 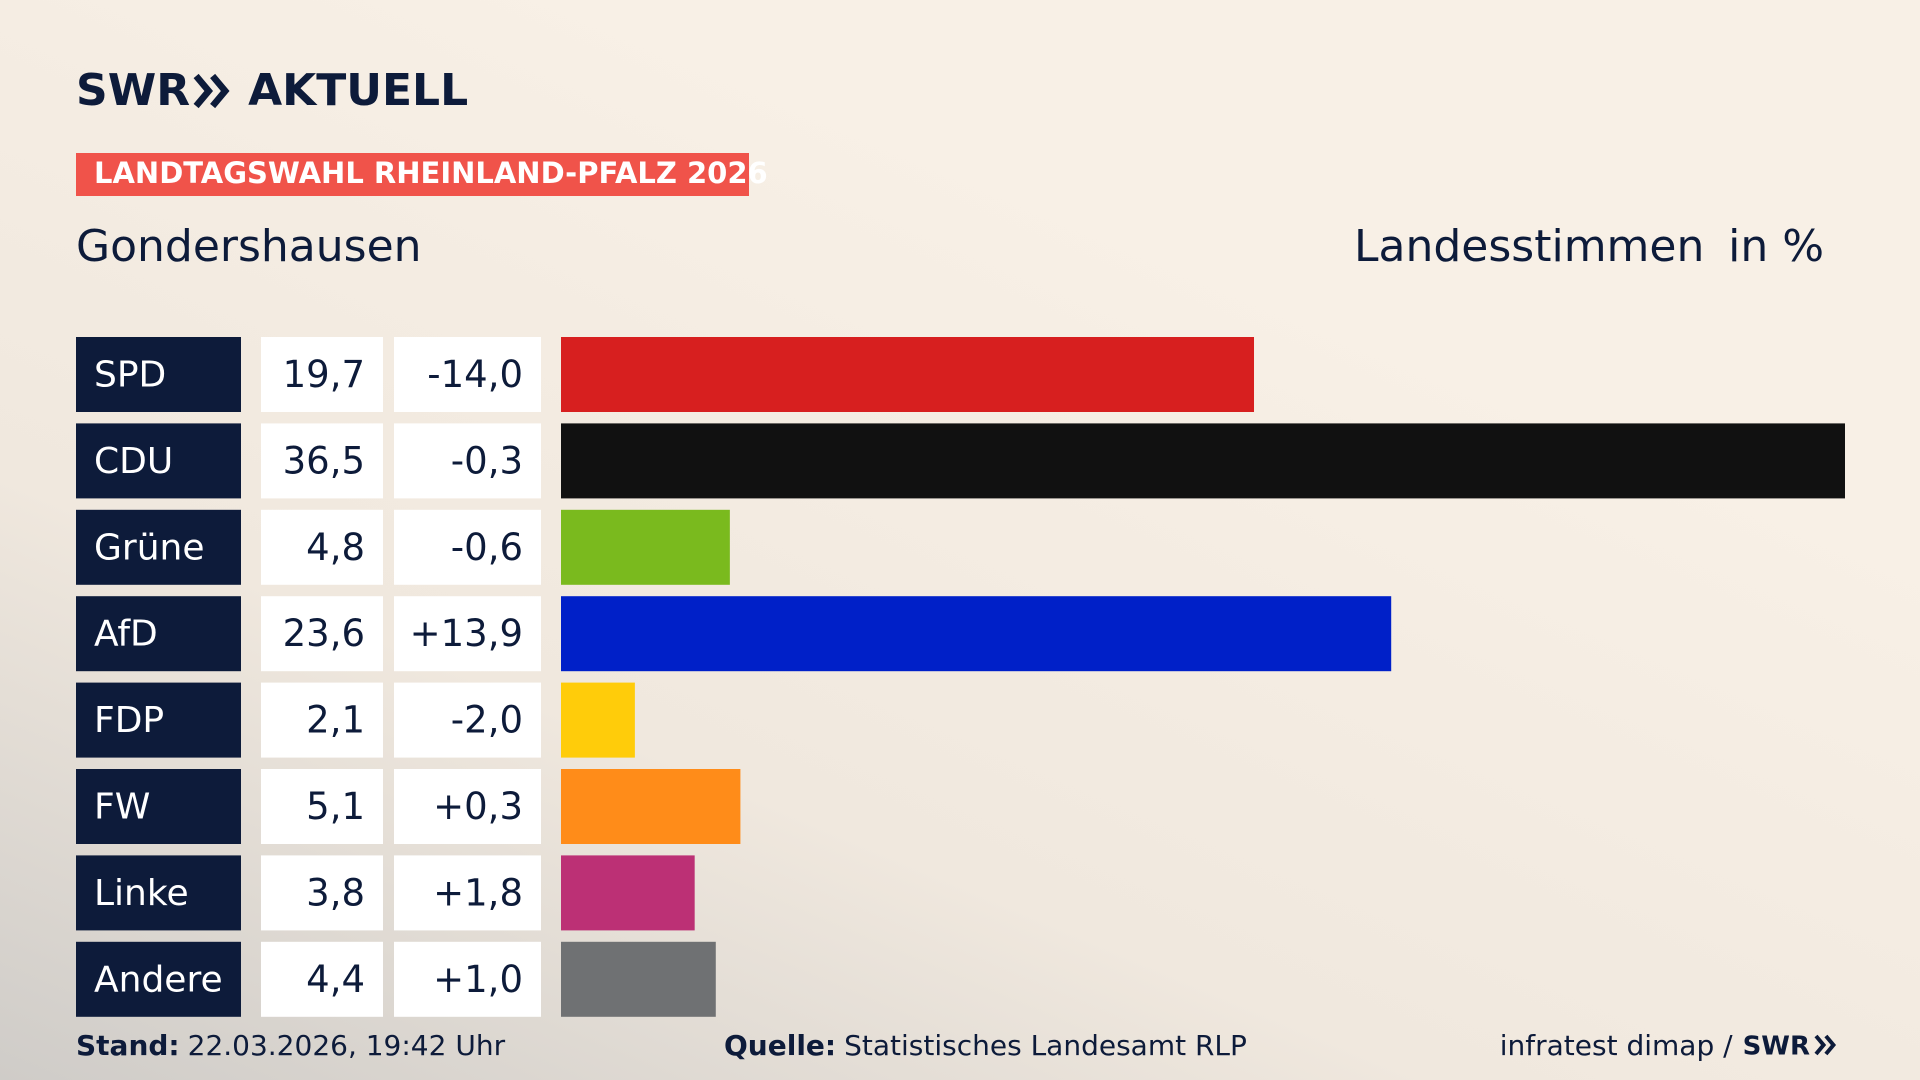 What do you see at coordinates (358, 90) in the screenshot?
I see `brand-suffix: AKTUELL` at bounding box center [358, 90].